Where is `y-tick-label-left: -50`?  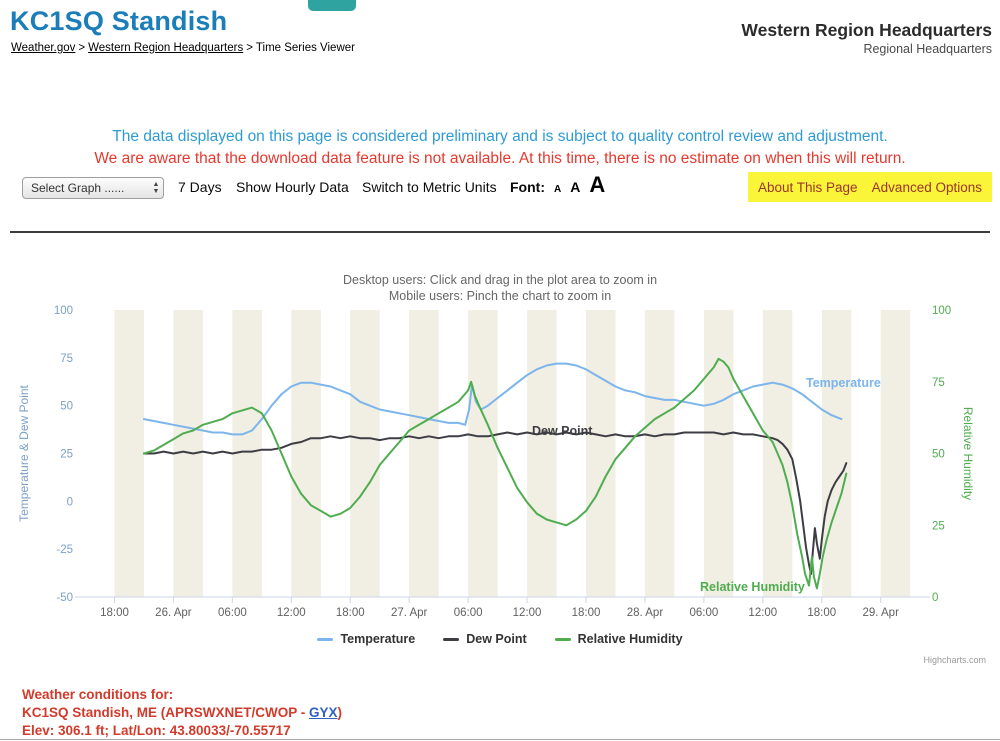 y-tick-label-left: -50 is located at coordinates (64, 598).